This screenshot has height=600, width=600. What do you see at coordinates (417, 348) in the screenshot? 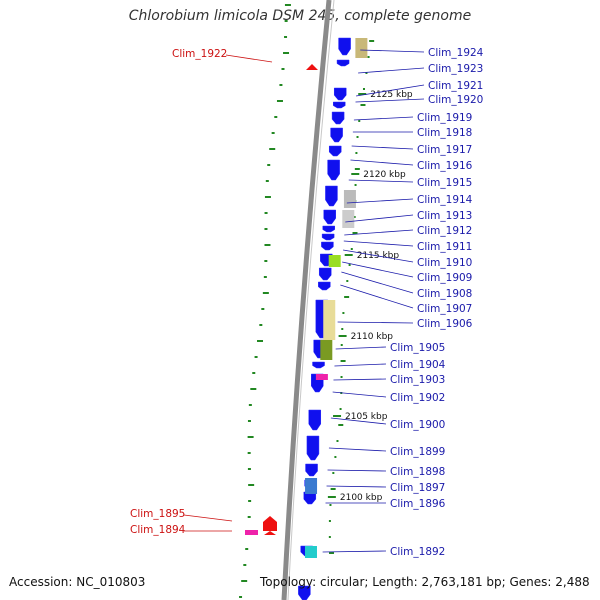
I see `gene-label: Clim_1905` at bounding box center [417, 348].